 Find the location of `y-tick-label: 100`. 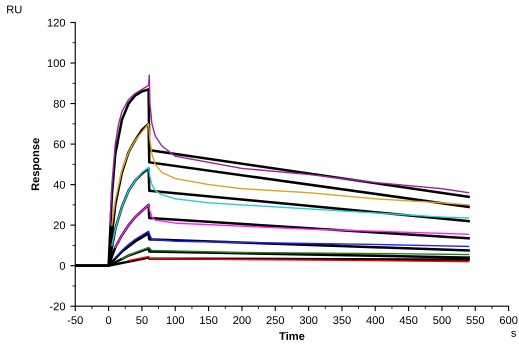

y-tick-label: 100 is located at coordinates (57, 63).